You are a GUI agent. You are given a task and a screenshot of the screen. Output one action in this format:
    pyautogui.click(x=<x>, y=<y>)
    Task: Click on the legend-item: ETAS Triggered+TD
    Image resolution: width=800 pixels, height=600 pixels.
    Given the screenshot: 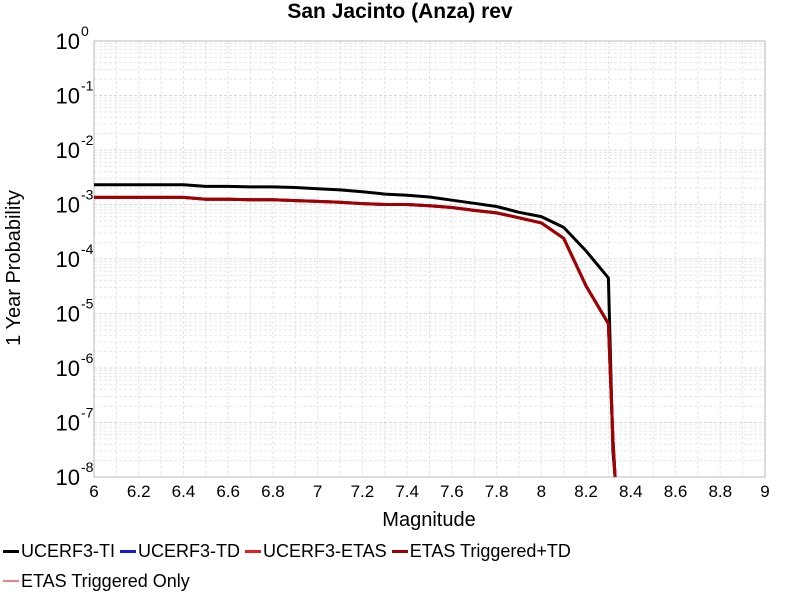 What is the action you would take?
    pyautogui.click(x=480, y=551)
    